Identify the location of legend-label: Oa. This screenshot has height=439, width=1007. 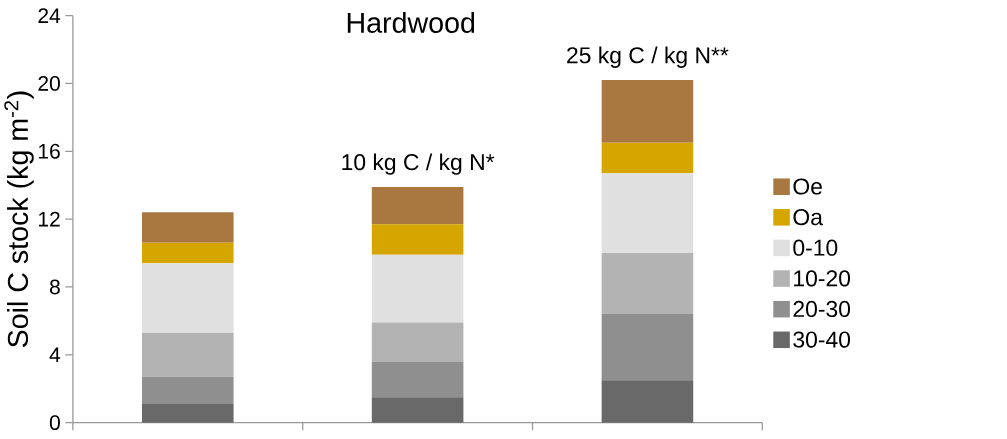
(808, 217).